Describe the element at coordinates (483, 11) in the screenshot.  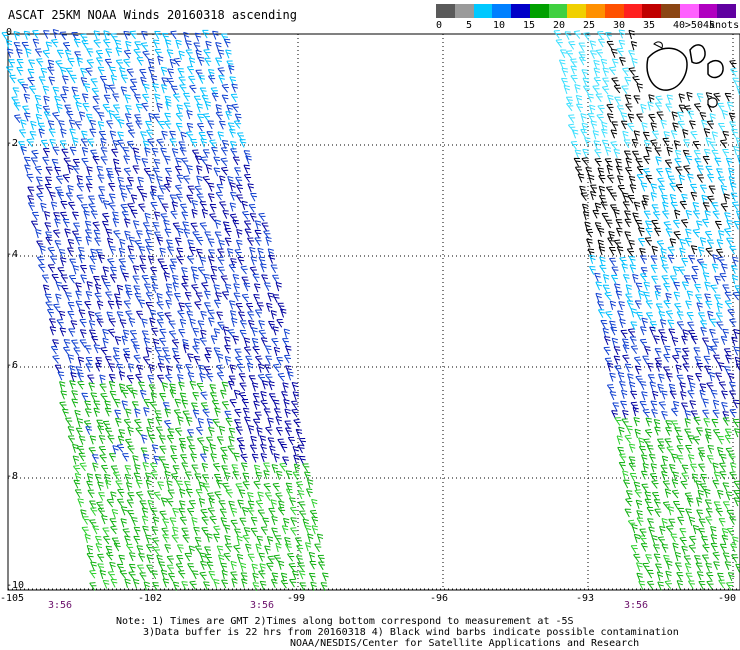
I see `legend-swatch` at that location.